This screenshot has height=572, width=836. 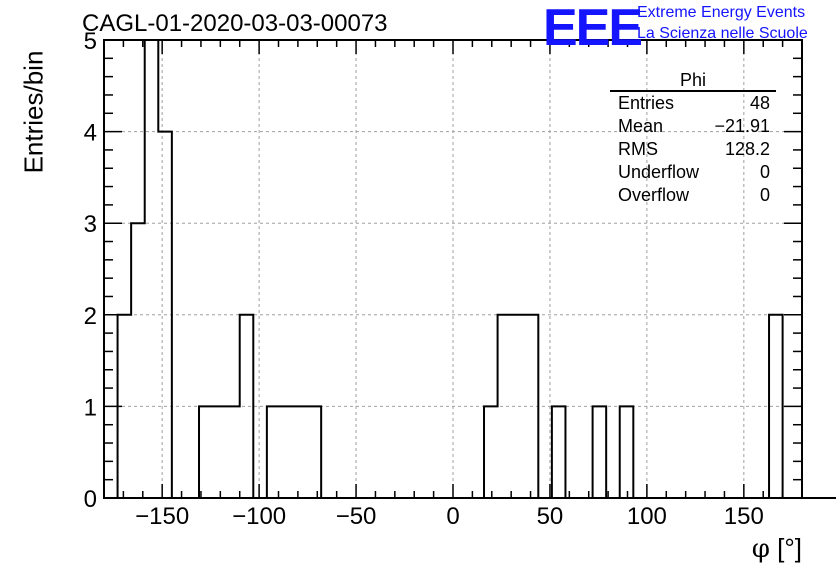 I want to click on x-tick-label: 150, so click(x=744, y=516).